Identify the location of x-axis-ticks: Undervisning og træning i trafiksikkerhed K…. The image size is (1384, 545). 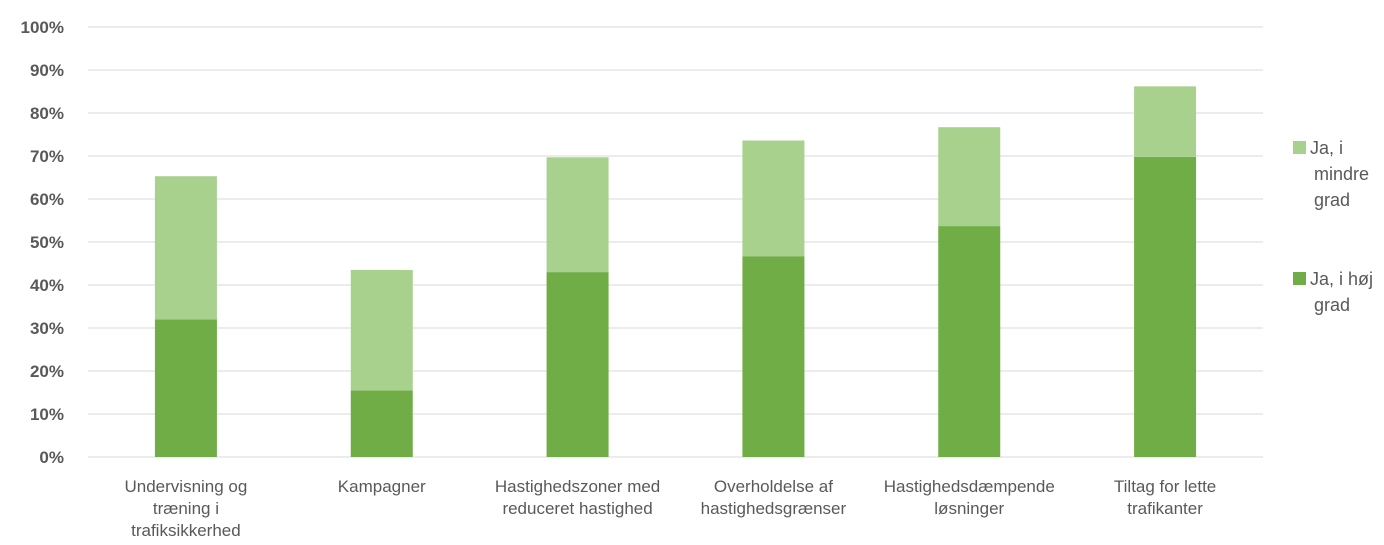
(670, 508).